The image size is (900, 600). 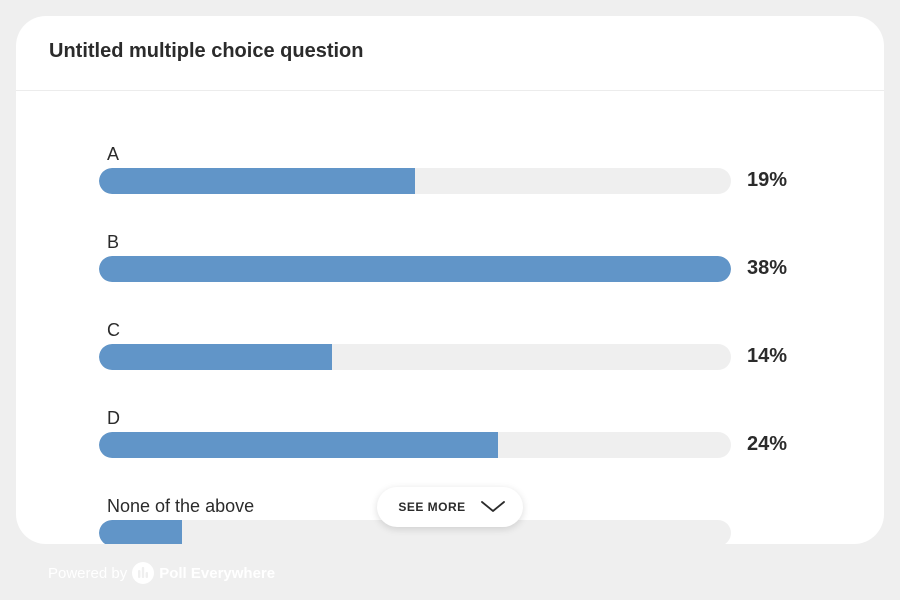 What do you see at coordinates (432, 507) in the screenshot?
I see `see-more-label: SEE MORE` at bounding box center [432, 507].